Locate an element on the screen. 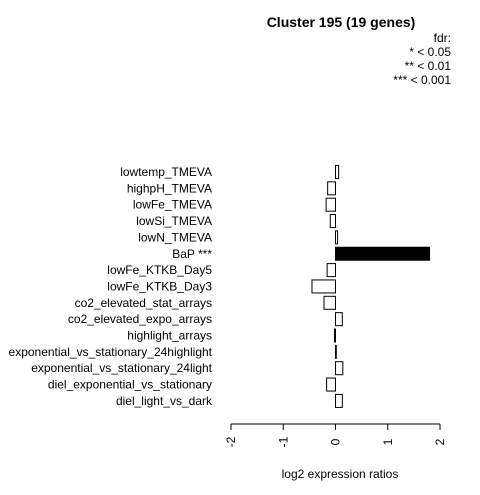  category-label-7: lowFe_KTKB_Day5 is located at coordinates (159, 270).